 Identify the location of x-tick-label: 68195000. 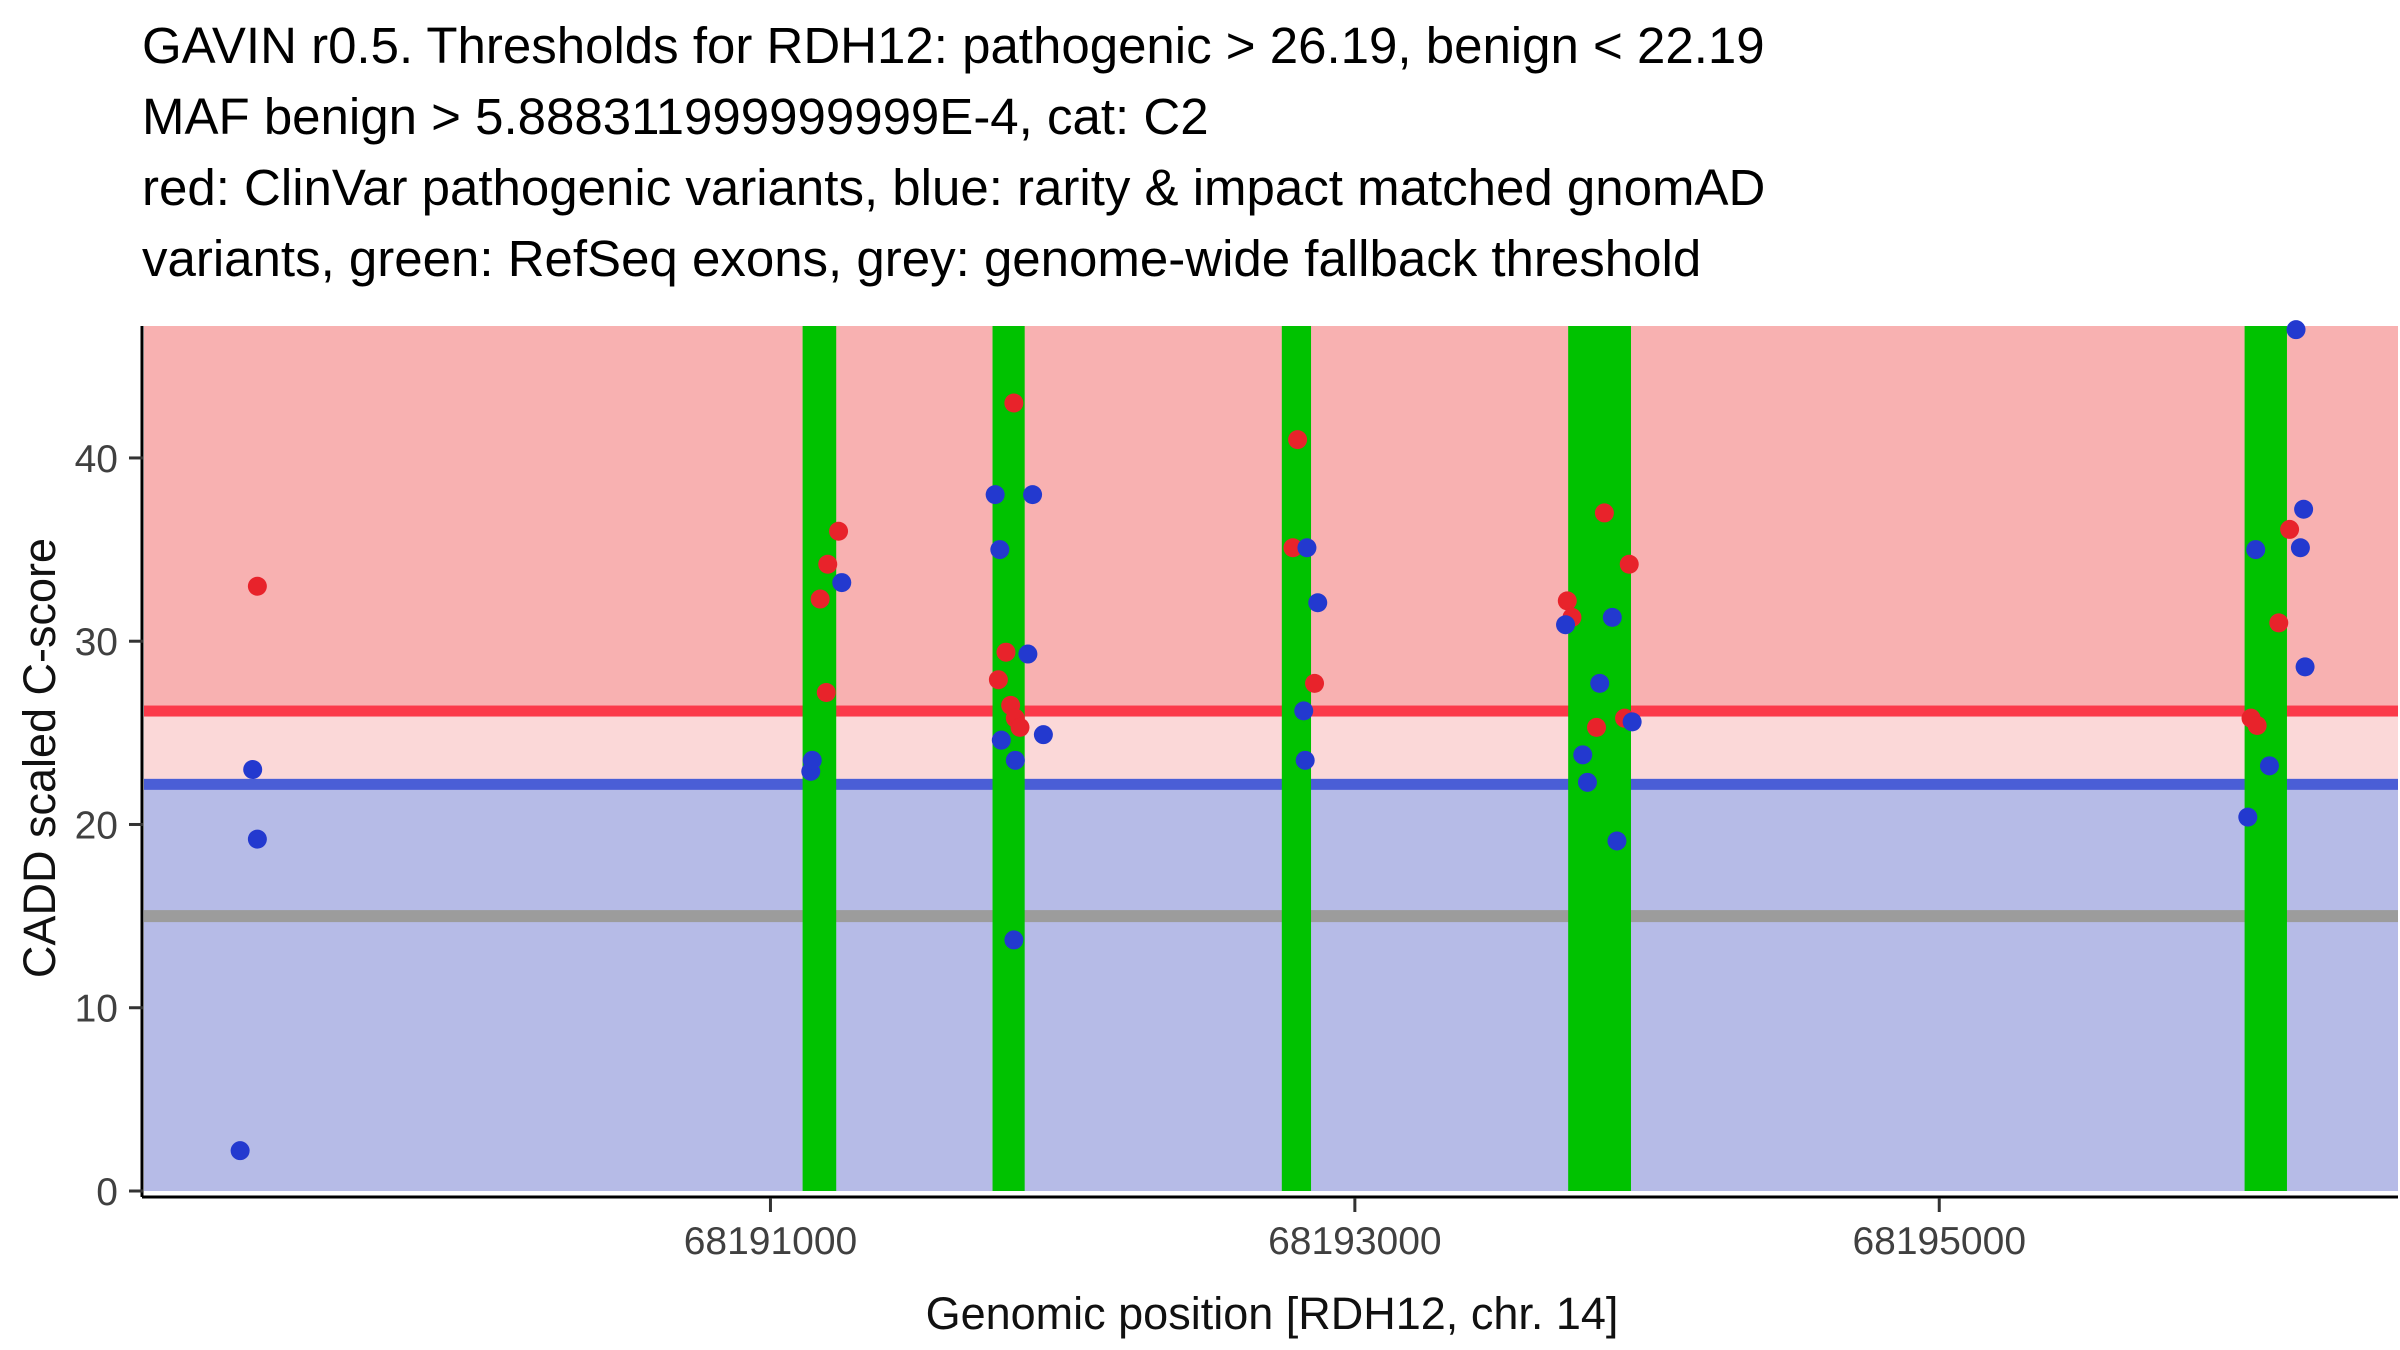
(1939, 1241).